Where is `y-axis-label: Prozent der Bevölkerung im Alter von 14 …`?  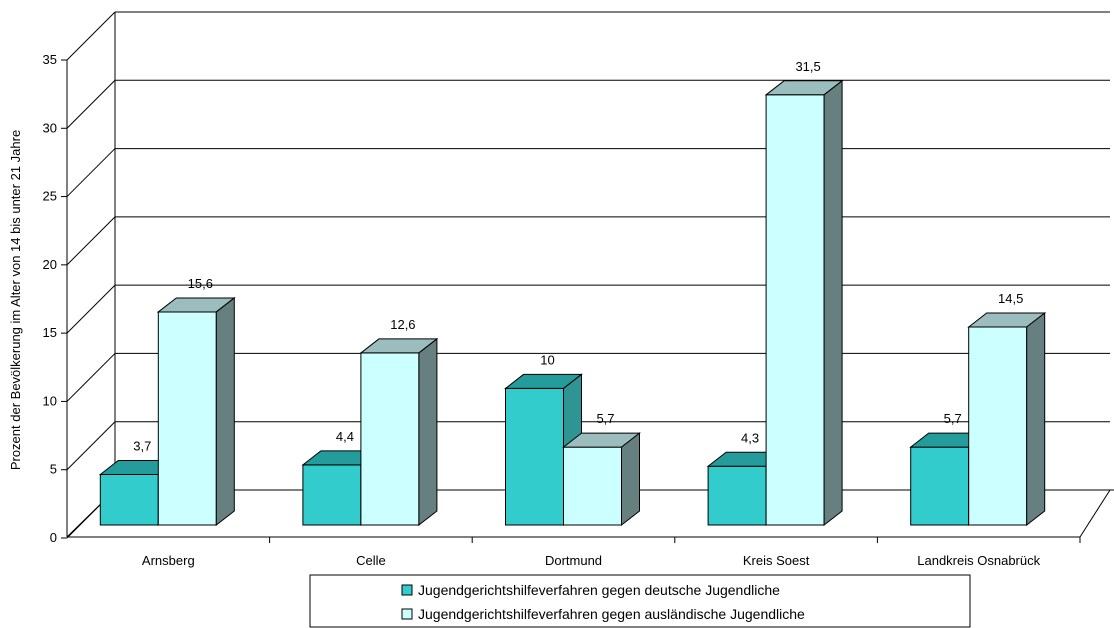 y-axis-label: Prozent der Bevölkerung im Alter von 14 … is located at coordinates (15, 300).